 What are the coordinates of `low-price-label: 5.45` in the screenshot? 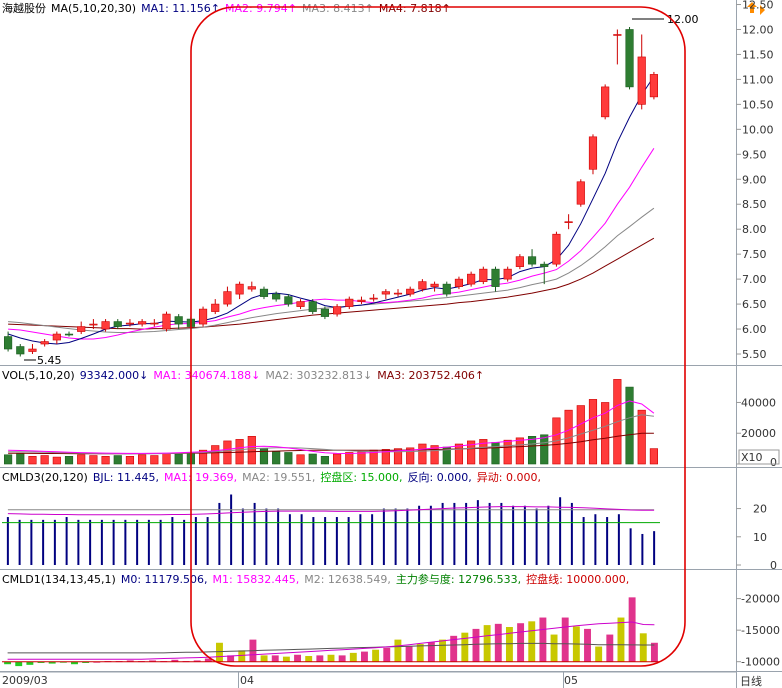 It's located at (49, 360).